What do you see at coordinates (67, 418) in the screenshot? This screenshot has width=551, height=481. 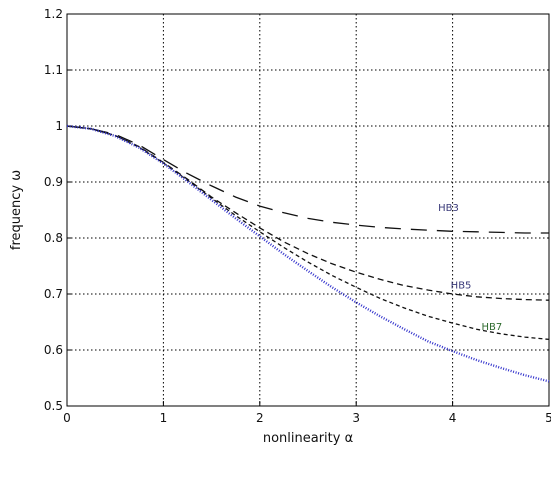 I see `x-tick-label: 0` at bounding box center [67, 418].